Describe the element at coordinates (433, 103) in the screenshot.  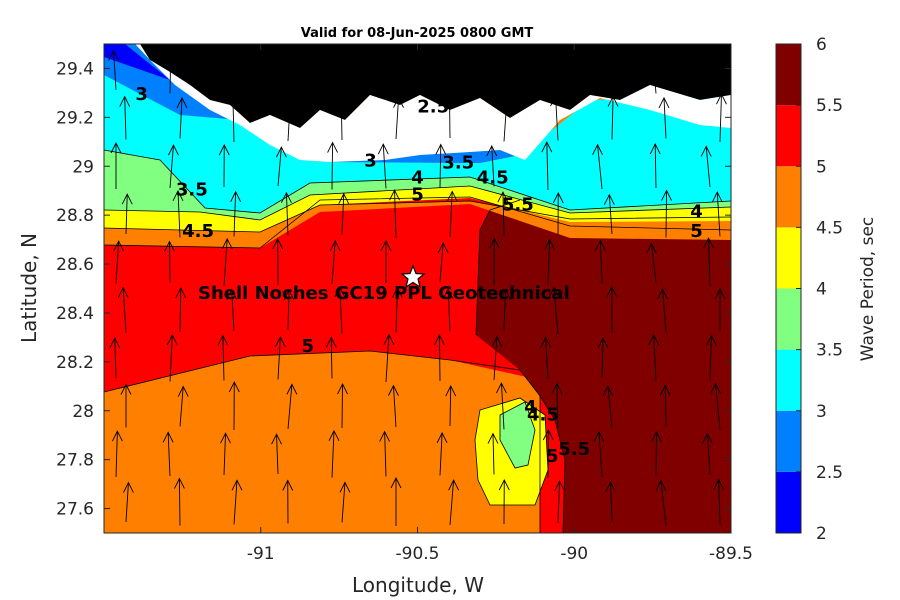
I see `land-coast-white` at that location.